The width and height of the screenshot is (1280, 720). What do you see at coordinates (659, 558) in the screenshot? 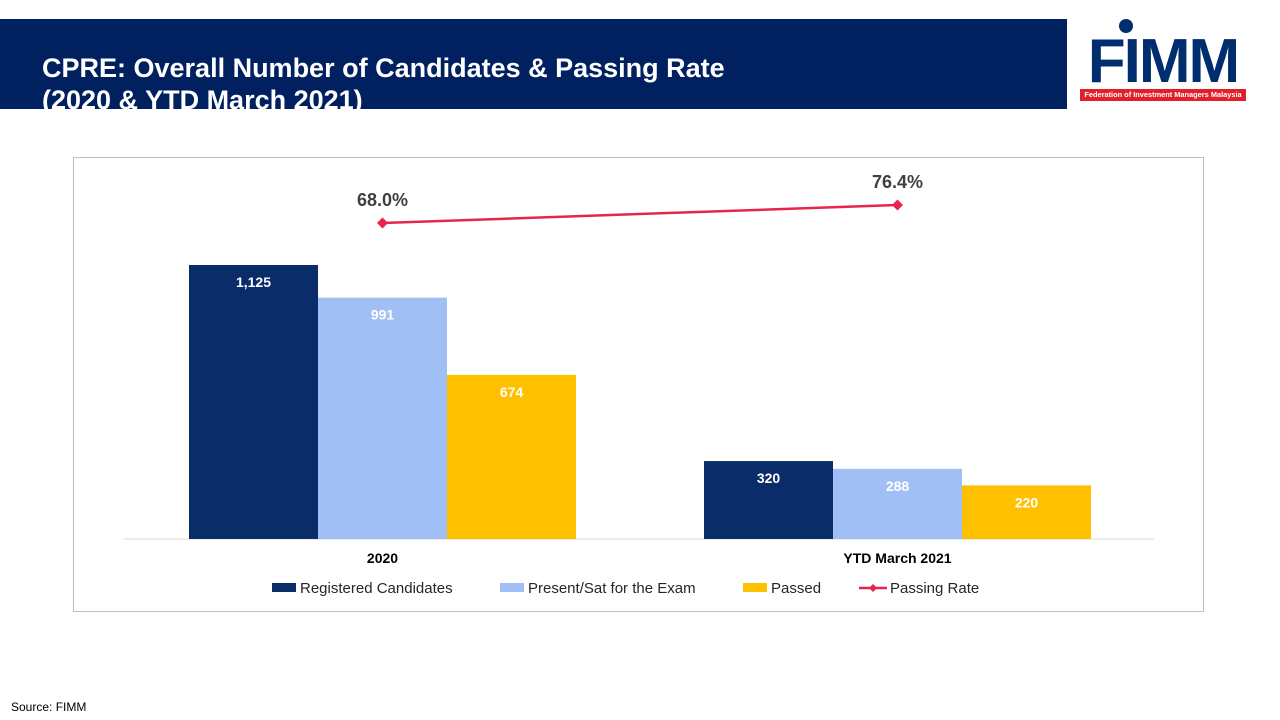
I see `category-labels-group: 2020 YTD March 2021` at bounding box center [659, 558].